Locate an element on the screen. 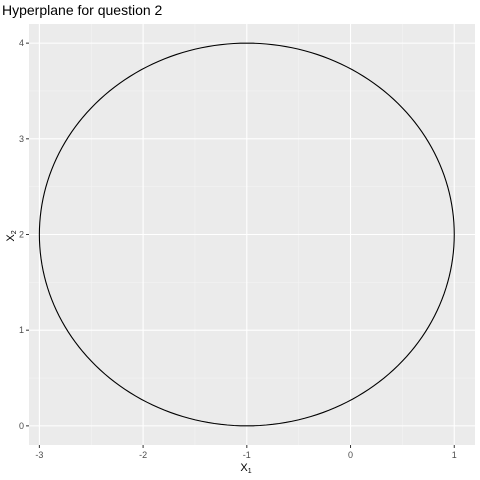  y-tick-label: 0 is located at coordinates (21, 426).